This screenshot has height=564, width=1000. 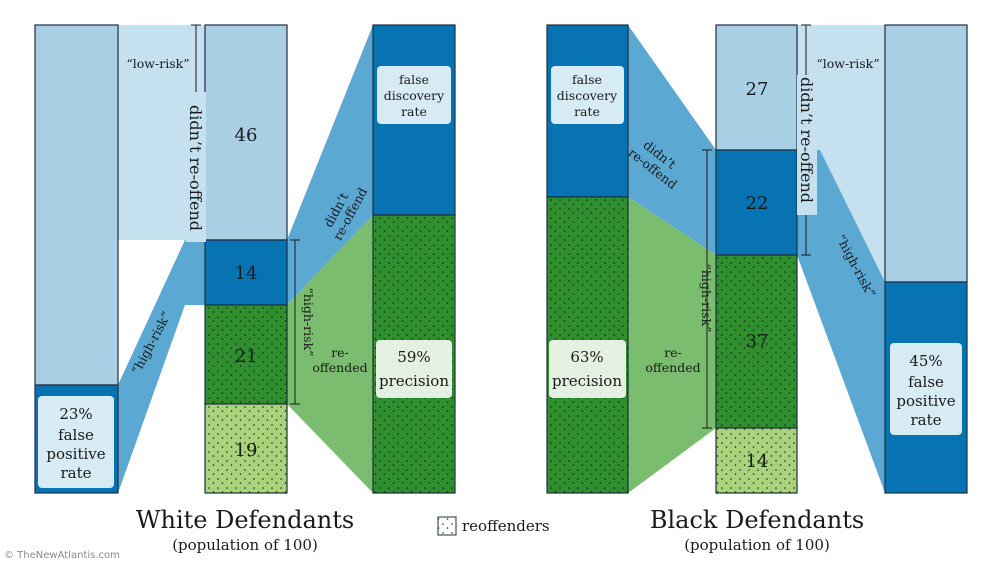 What do you see at coordinates (926, 382) in the screenshot?
I see `black-fpr-line1: false` at bounding box center [926, 382].